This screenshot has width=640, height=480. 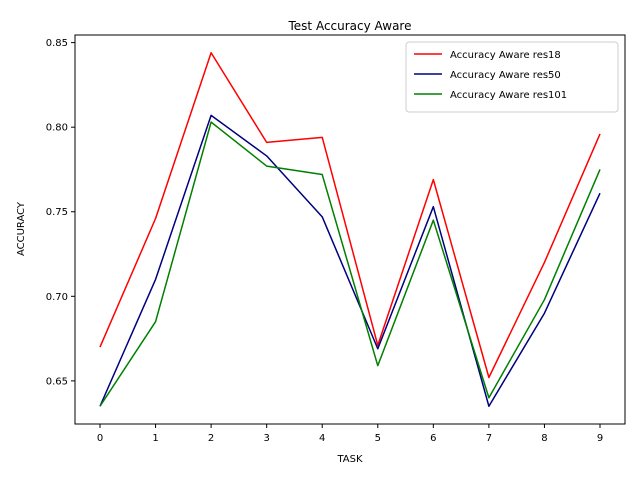 I want to click on x-axis-label: TASK, so click(x=349, y=459).